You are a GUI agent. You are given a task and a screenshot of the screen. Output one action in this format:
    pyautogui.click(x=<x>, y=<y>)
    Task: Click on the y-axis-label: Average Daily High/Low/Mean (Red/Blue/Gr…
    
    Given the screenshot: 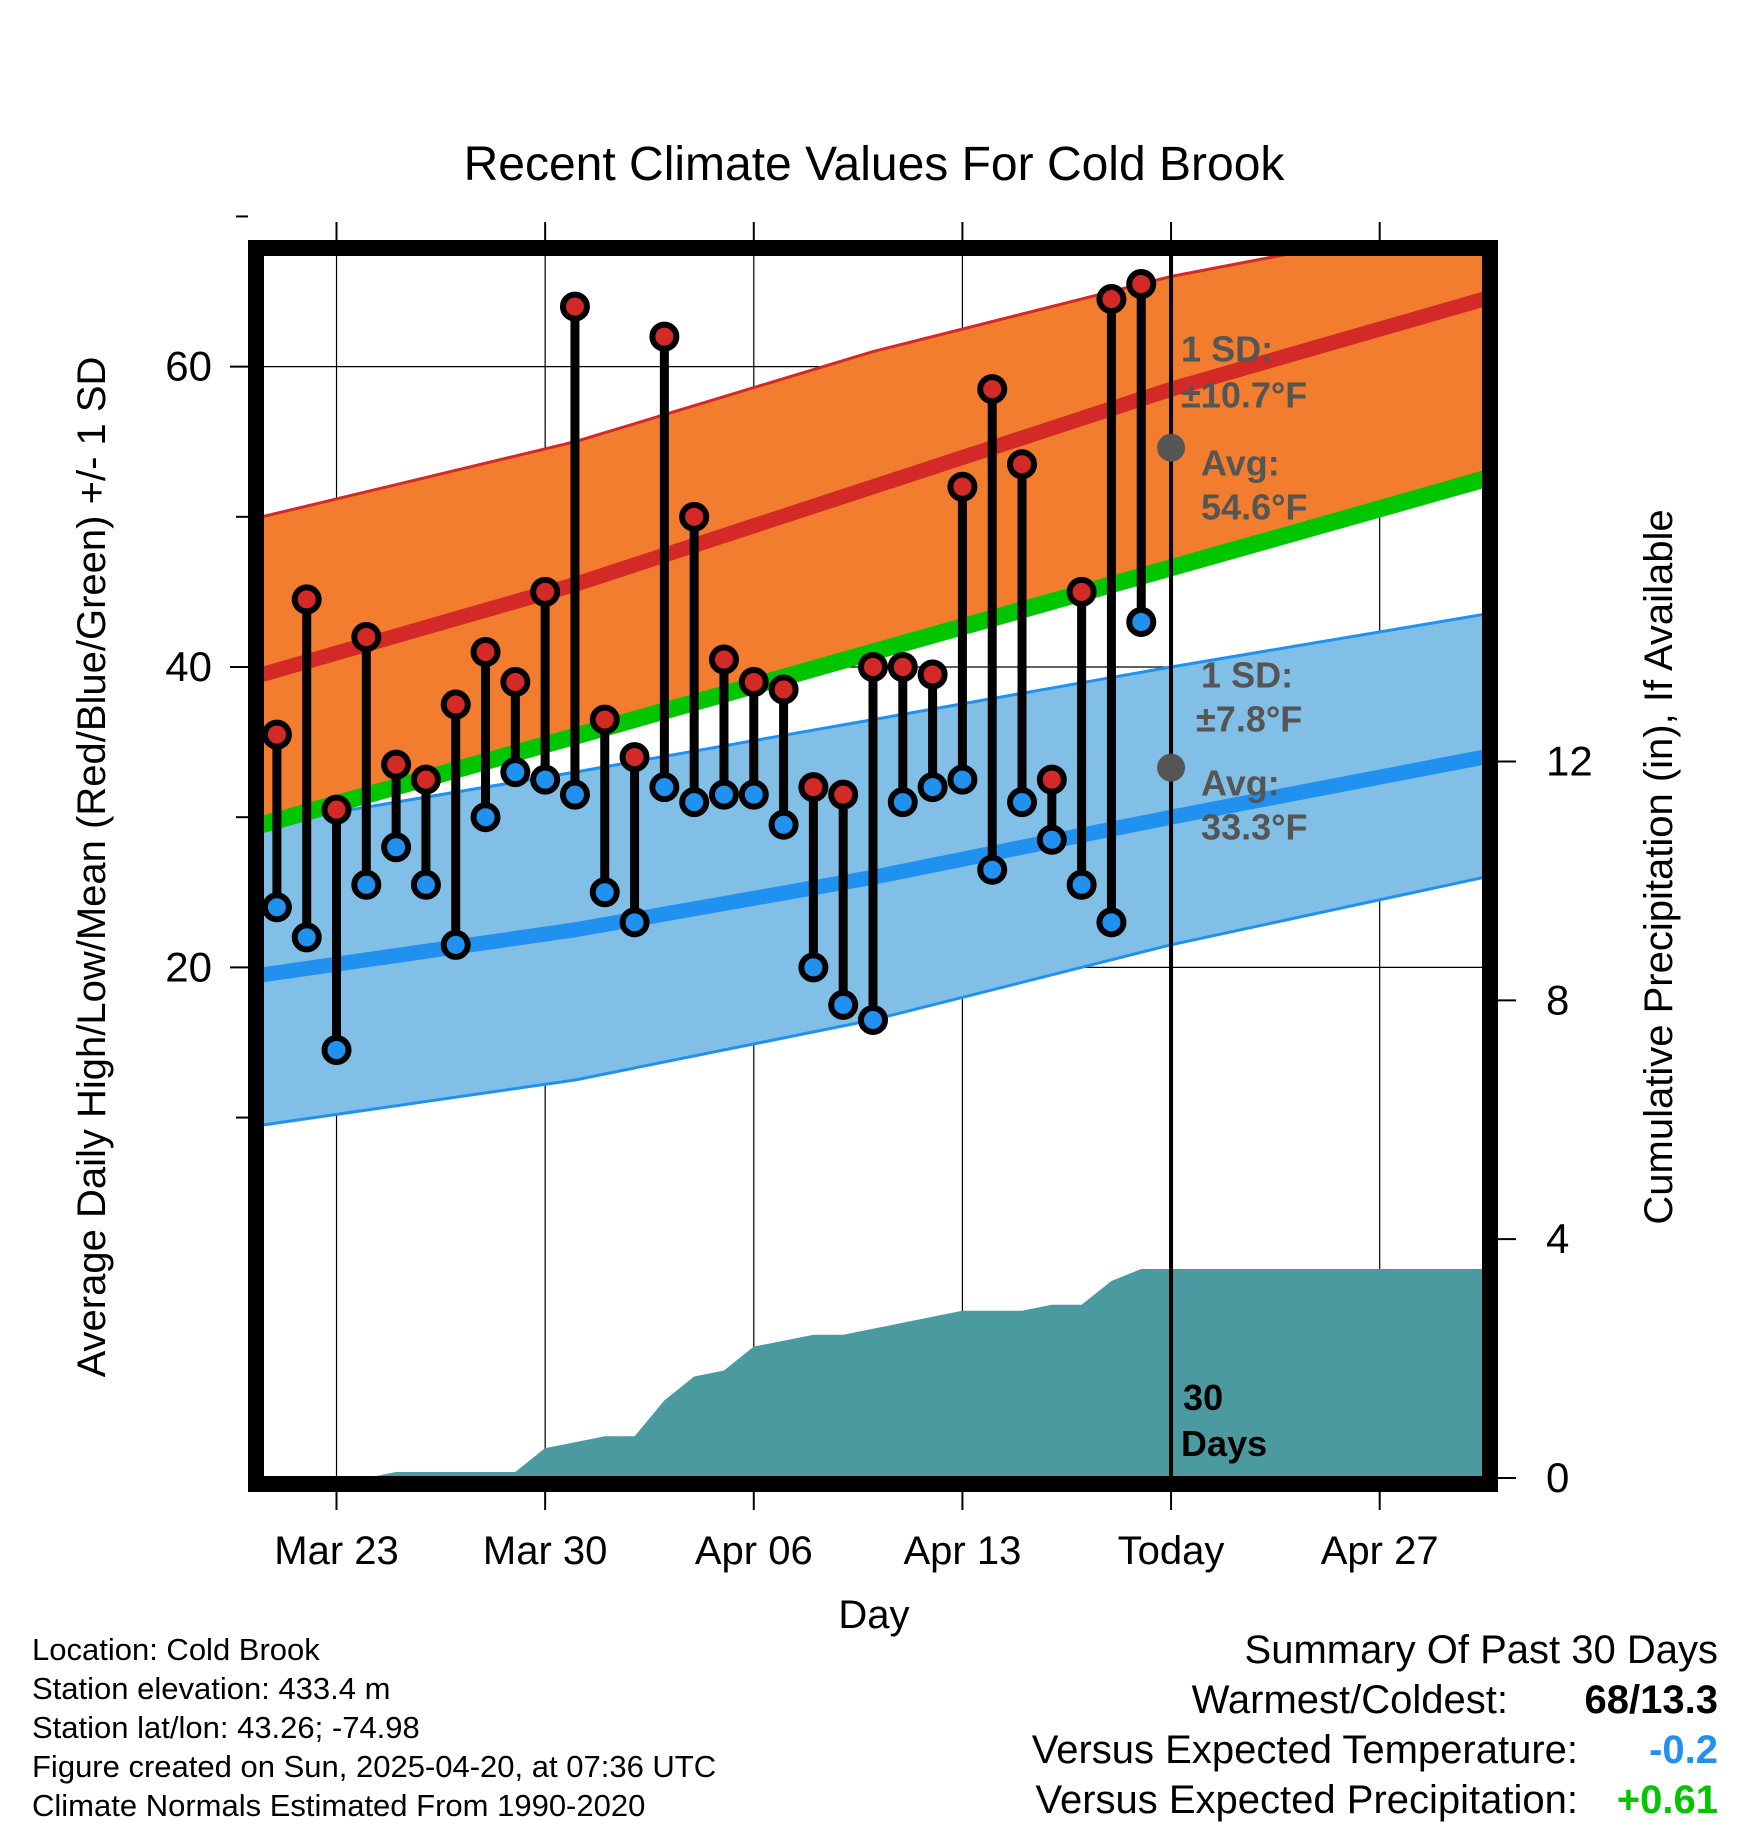 What is the action you would take?
    pyautogui.click(x=92, y=867)
    